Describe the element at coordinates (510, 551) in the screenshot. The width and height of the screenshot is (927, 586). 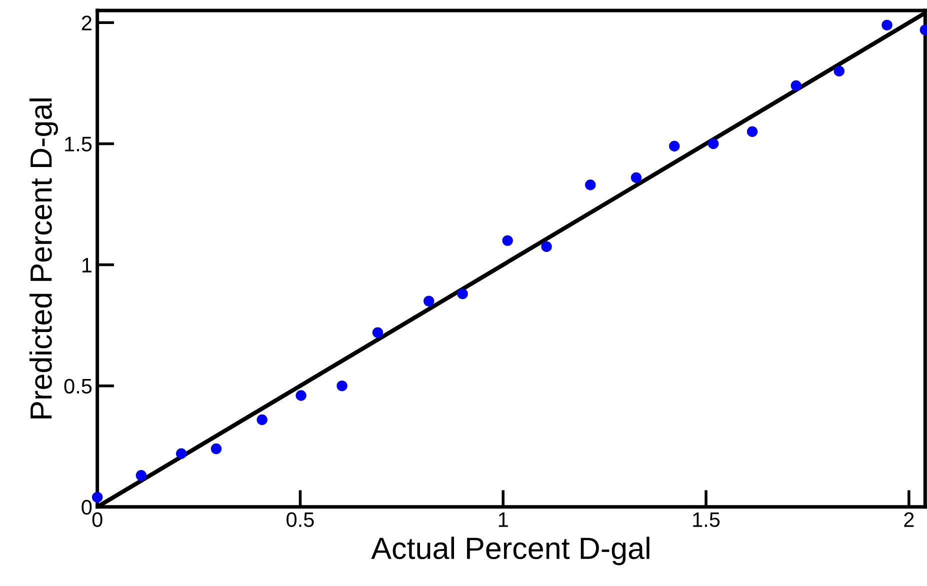
I see `x-axis-title: Actual Percent D-gal` at that location.